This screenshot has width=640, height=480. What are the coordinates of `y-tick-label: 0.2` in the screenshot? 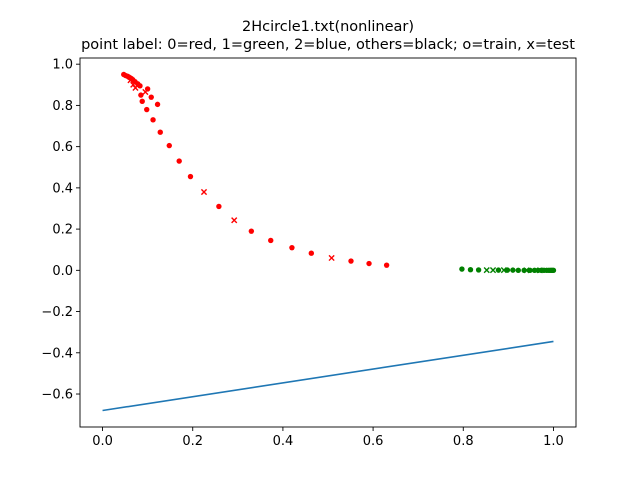 It's located at (62, 230).